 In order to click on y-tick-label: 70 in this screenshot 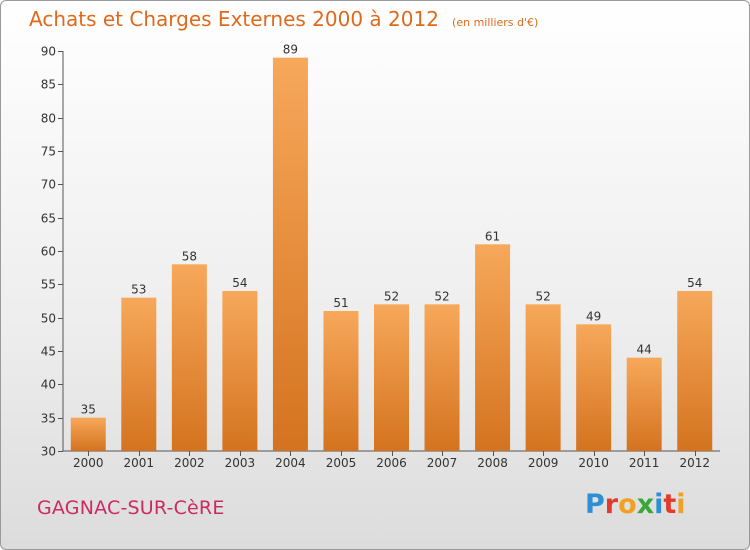, I will do `click(48, 185)`.